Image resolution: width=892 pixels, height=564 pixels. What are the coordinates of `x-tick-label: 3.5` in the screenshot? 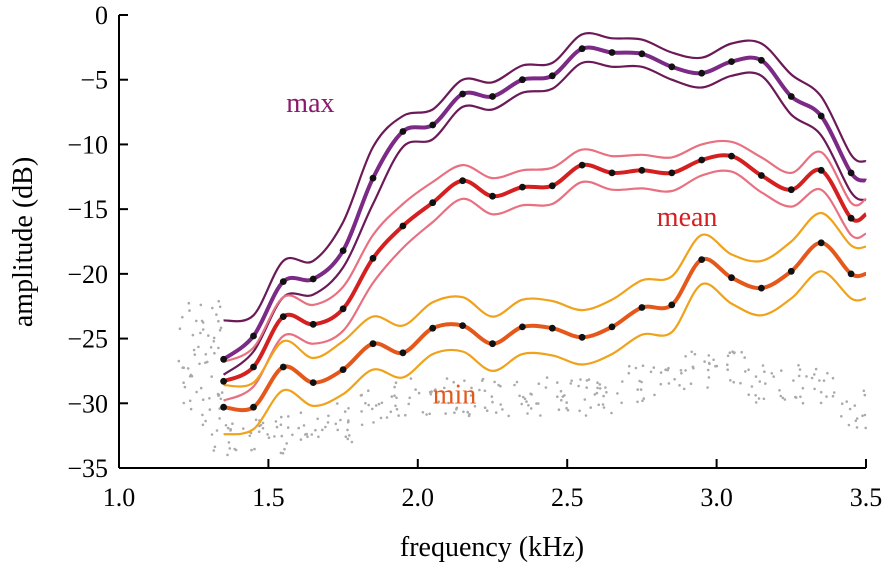 It's located at (866, 497).